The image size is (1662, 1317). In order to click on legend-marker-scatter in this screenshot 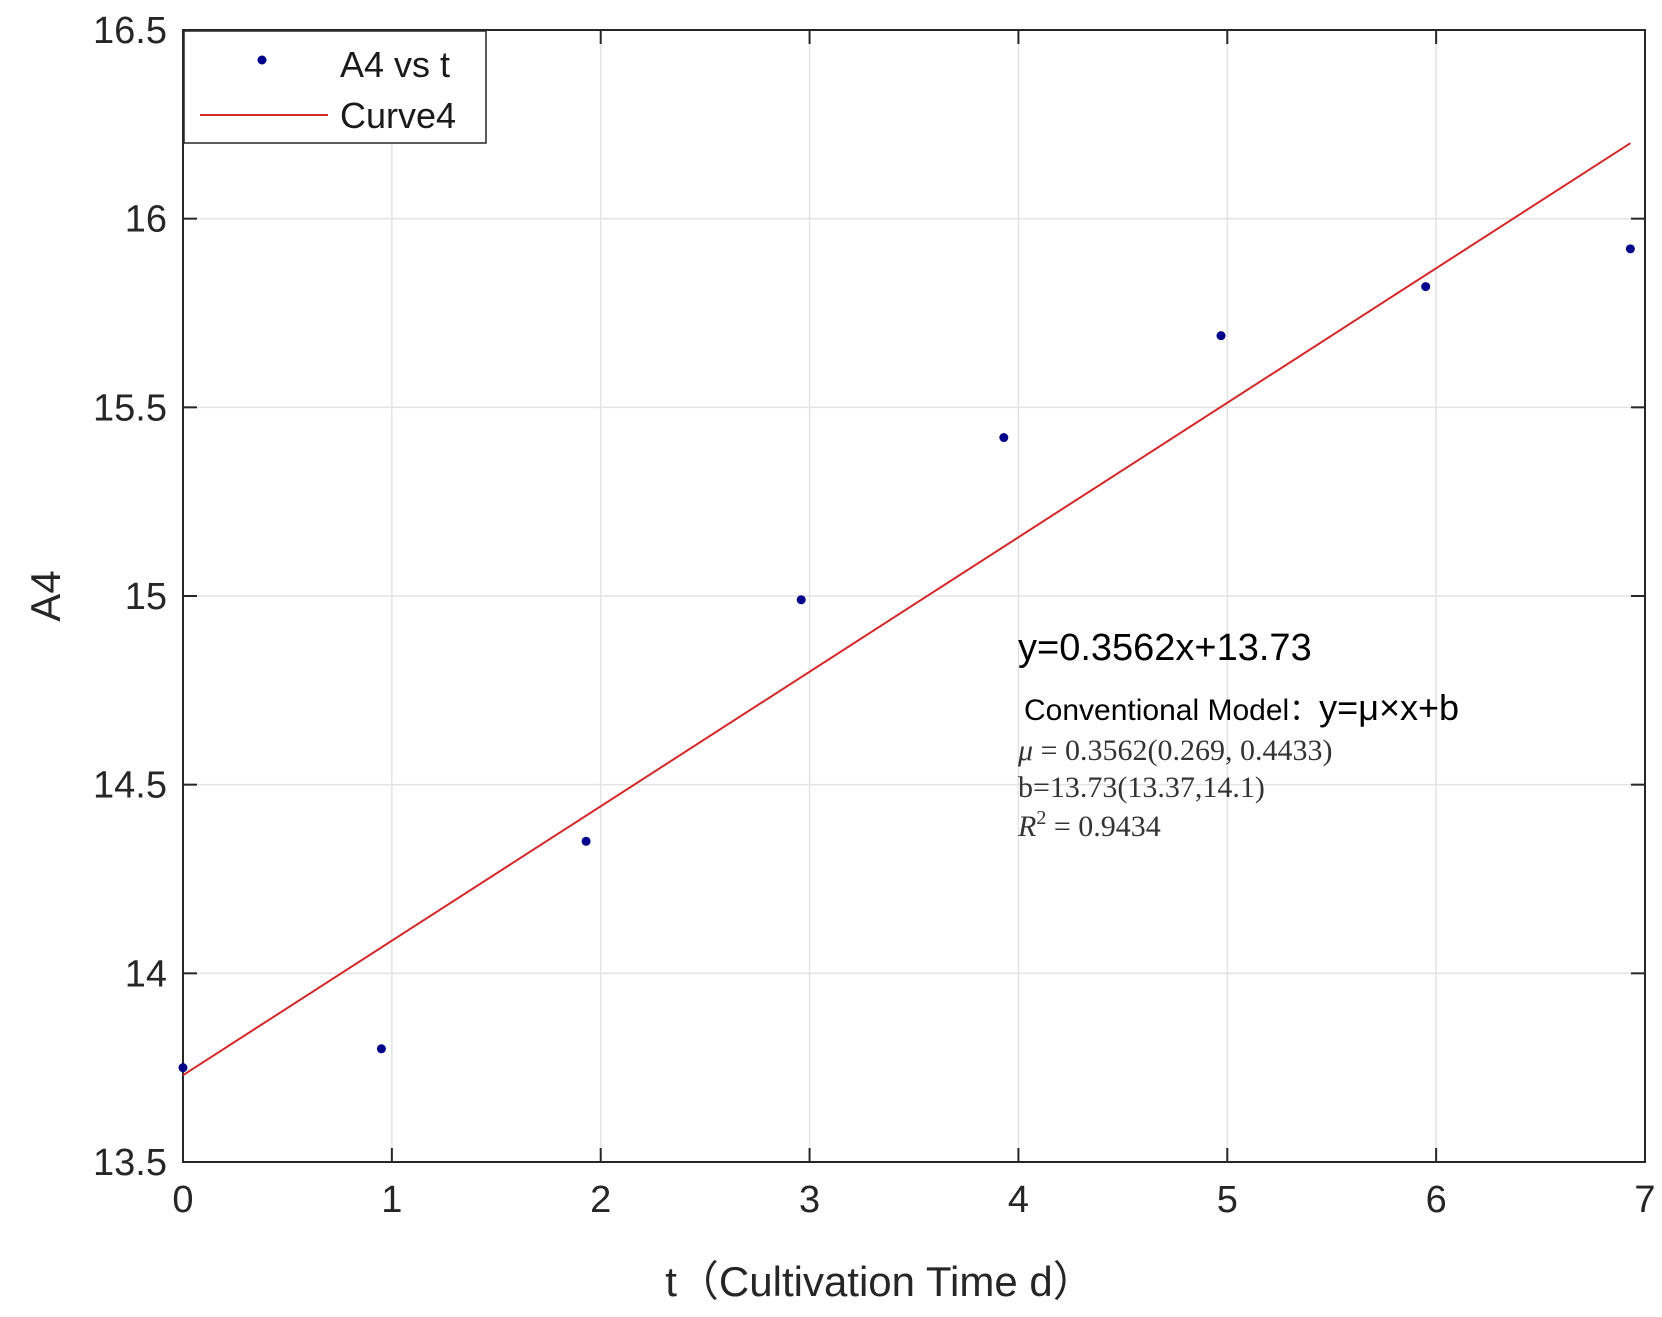, I will do `click(262, 60)`.